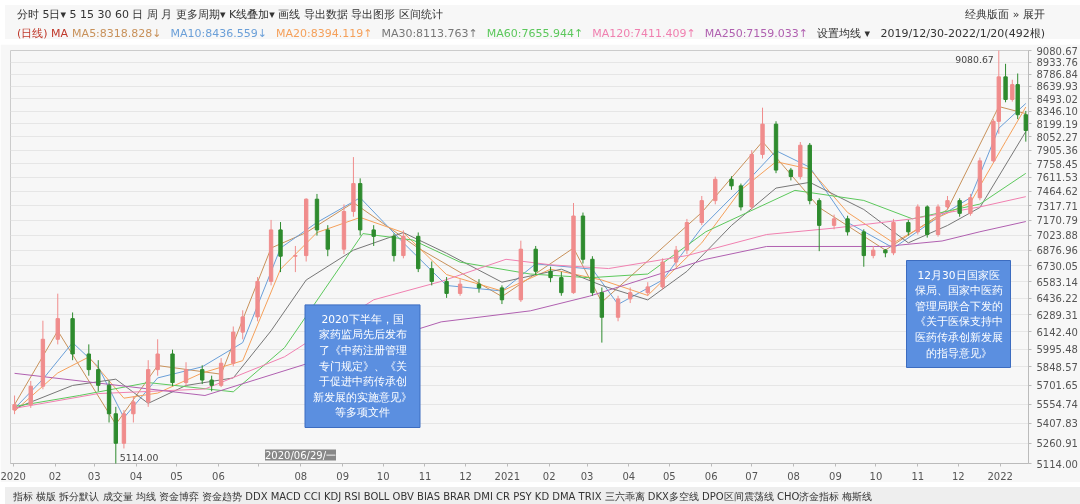 The width and height of the screenshot is (1080, 504). Describe the element at coordinates (136, 476) in the screenshot. I see `x-tick-label: 04` at that location.